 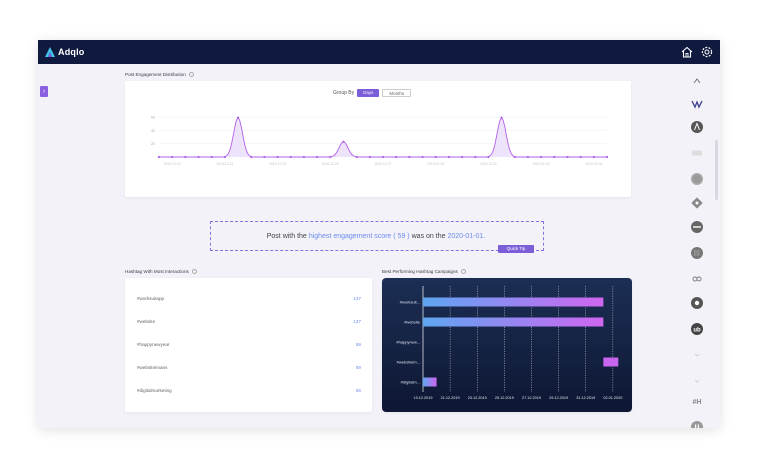 I want to click on tip-score-highlight: highest engagement score ( 59 ), so click(x=359, y=236).